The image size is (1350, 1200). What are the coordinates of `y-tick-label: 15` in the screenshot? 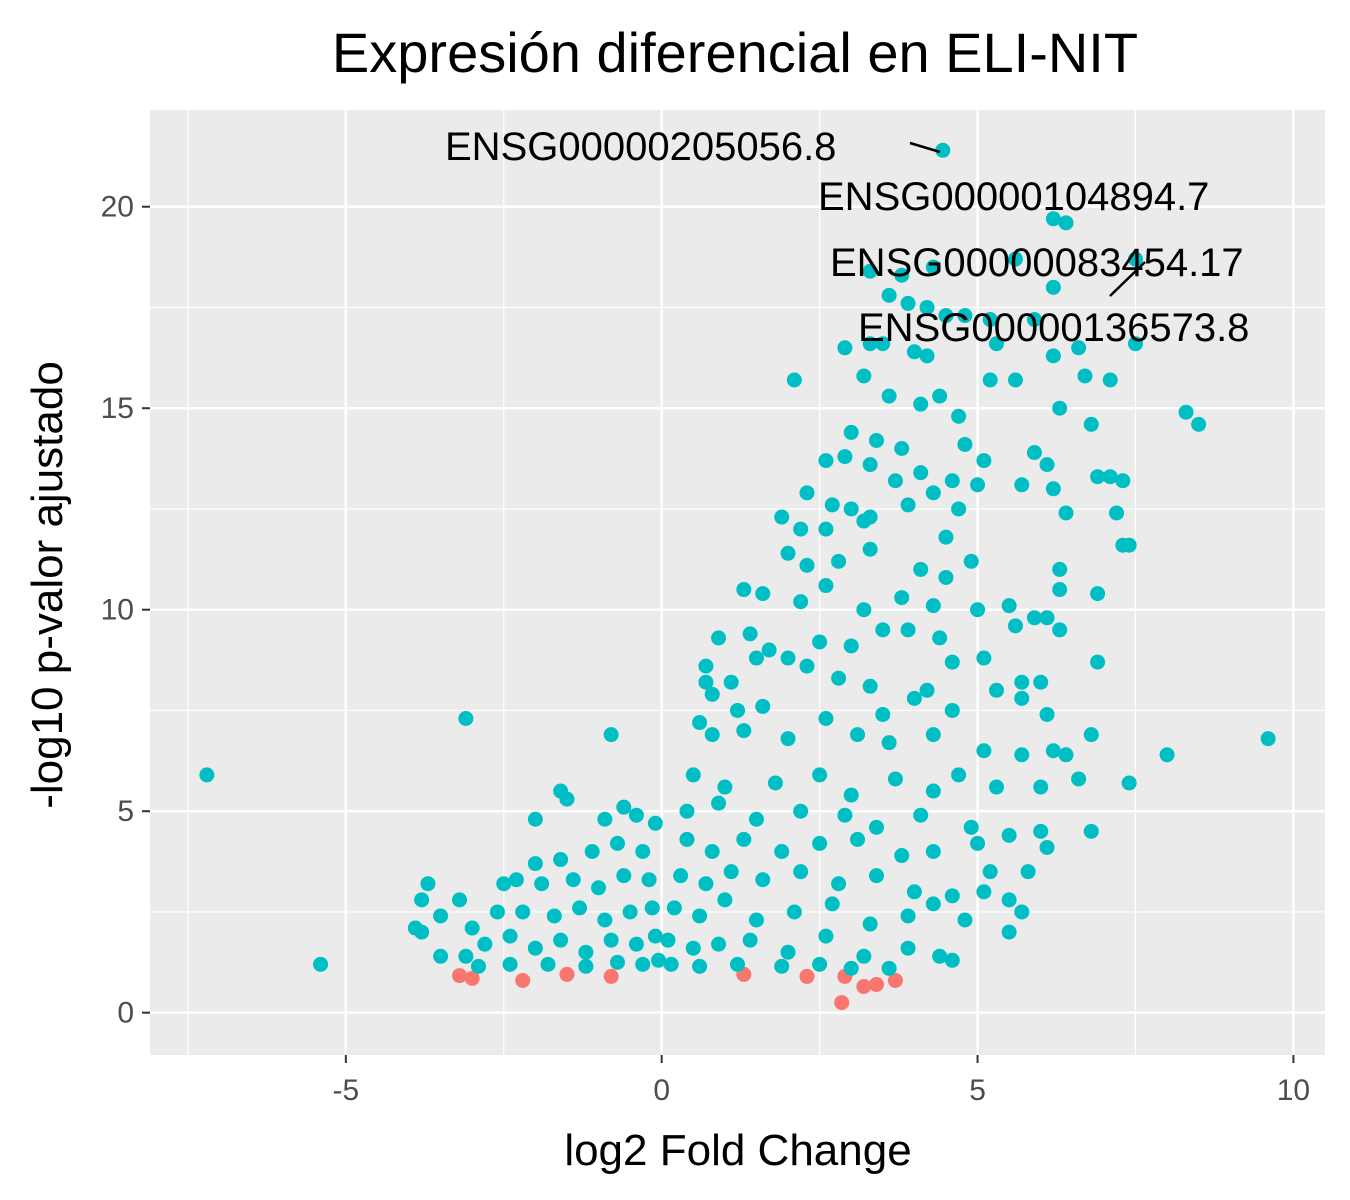 It's located at (117, 408).